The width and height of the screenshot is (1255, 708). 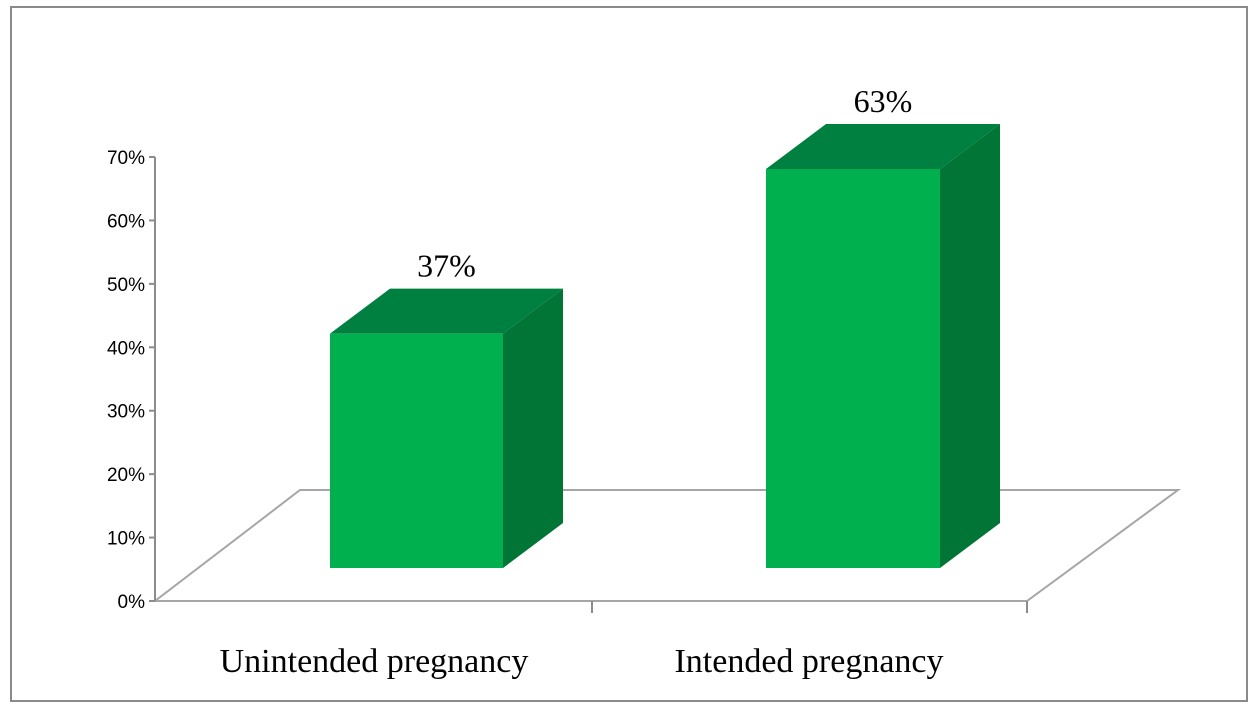 What do you see at coordinates (808, 661) in the screenshot?
I see `x-category-label: Intended pregnancy` at bounding box center [808, 661].